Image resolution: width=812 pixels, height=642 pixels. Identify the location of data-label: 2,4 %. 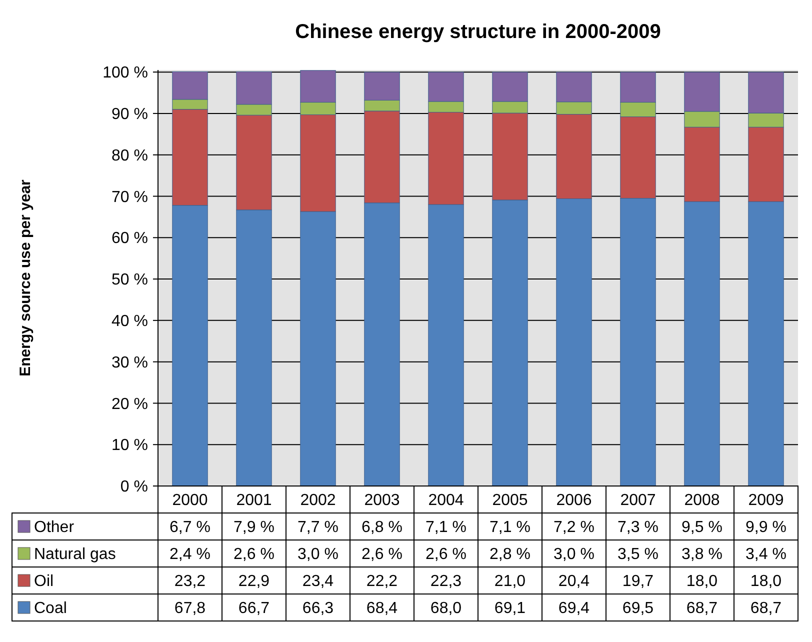
(190, 555).